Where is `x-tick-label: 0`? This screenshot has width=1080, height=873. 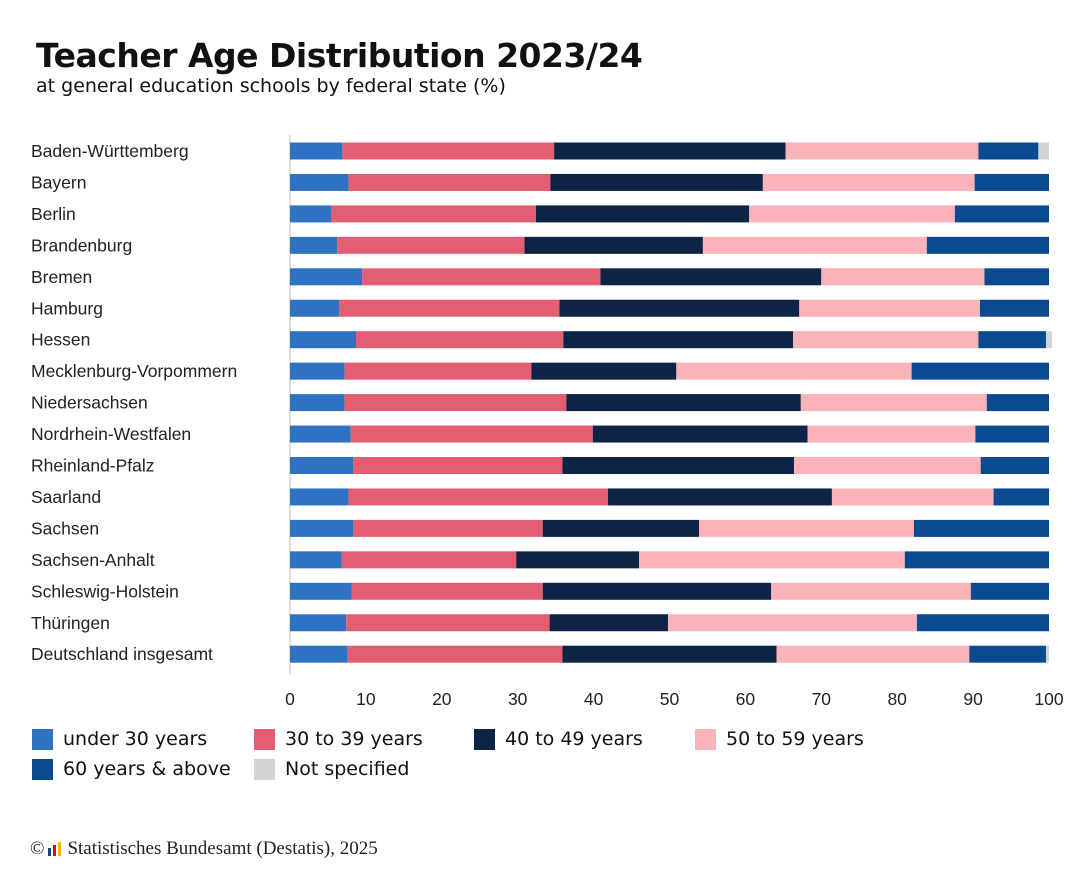 x-tick-label: 0 is located at coordinates (290, 699).